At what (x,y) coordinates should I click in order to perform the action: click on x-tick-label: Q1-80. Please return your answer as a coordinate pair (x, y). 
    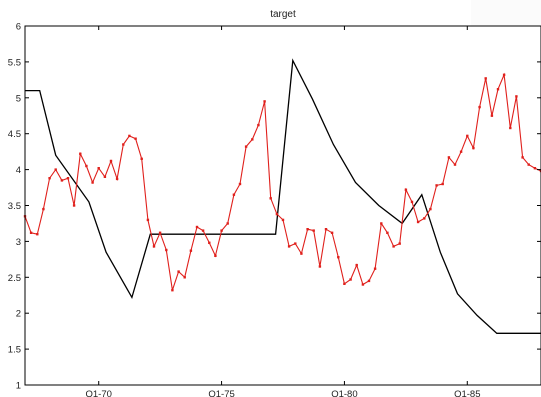
    Looking at the image, I should click on (344, 393).